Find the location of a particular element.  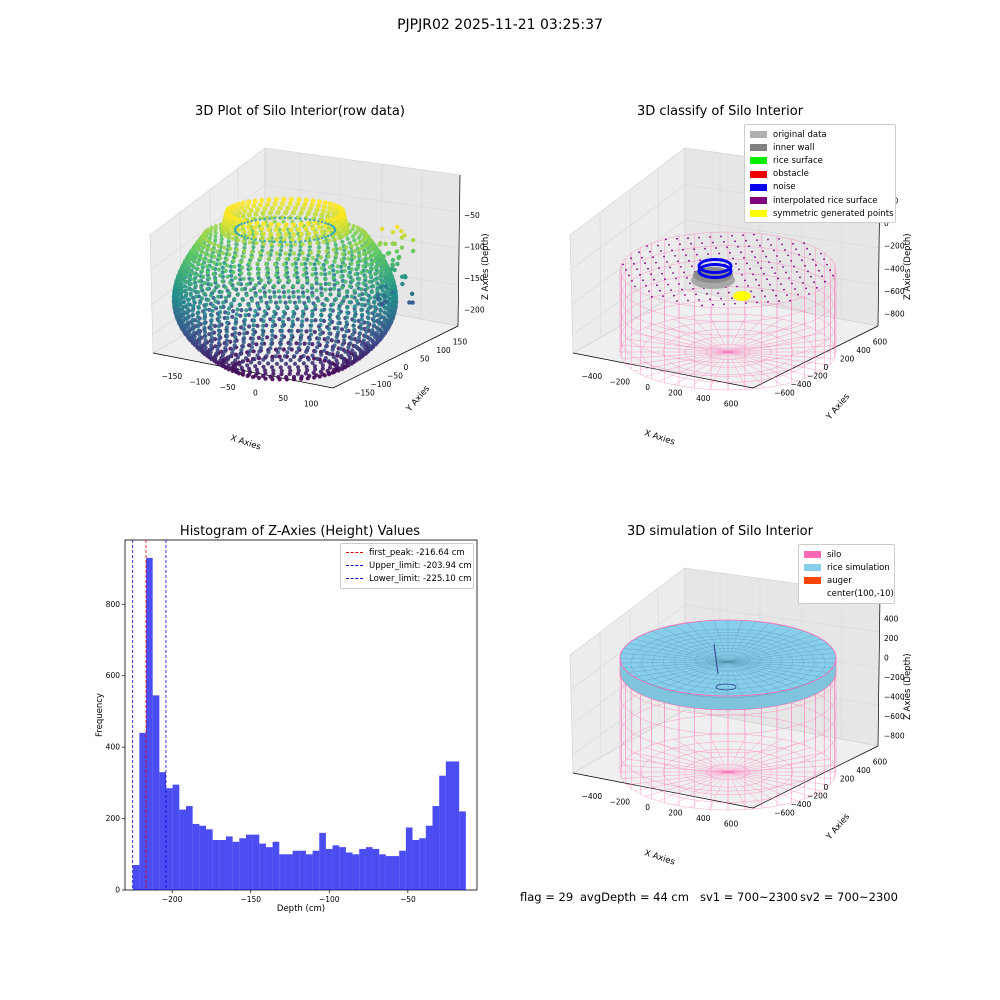

x-tick-label: 100 is located at coordinates (311, 403).